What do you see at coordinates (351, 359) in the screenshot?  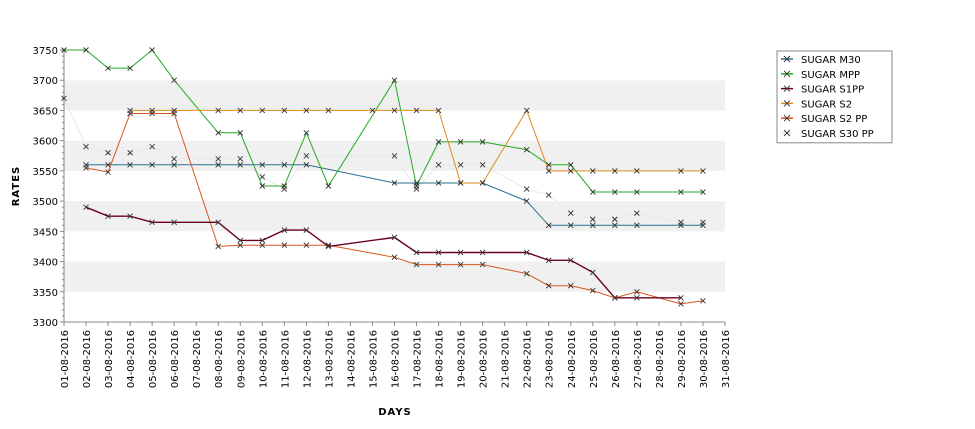 I see `x-tick-label: 14-08-2016` at bounding box center [351, 359].